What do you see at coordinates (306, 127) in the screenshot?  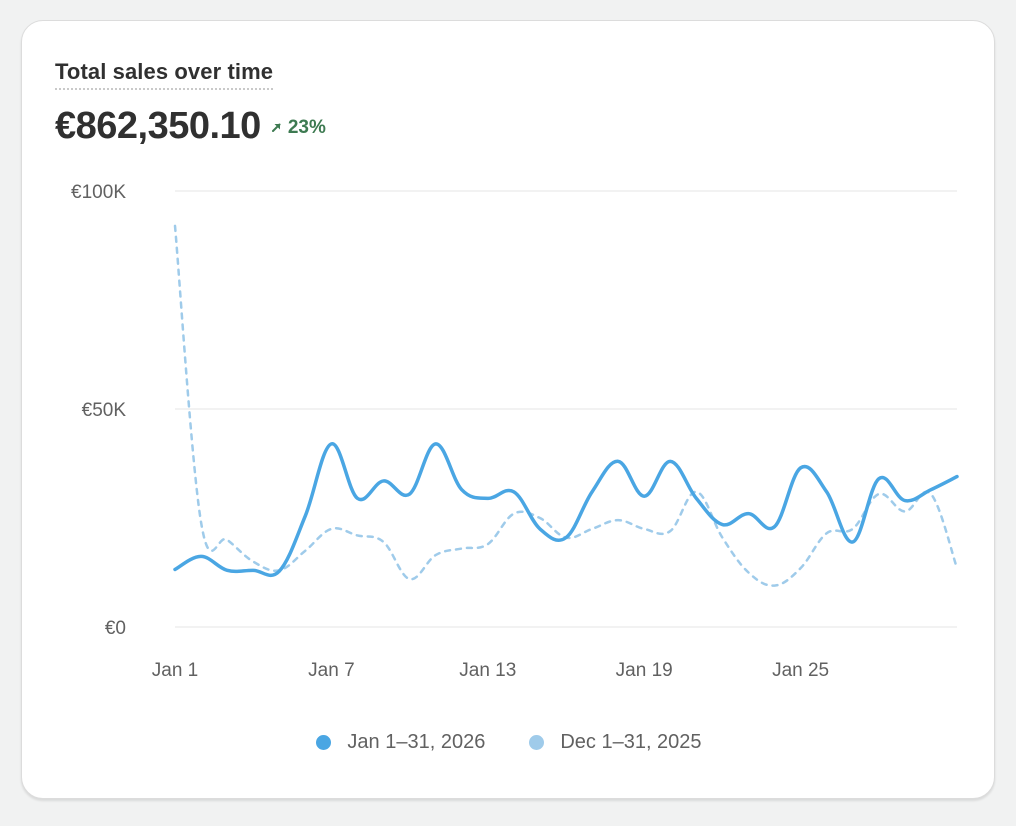 I see `change-percent: 23%` at bounding box center [306, 127].